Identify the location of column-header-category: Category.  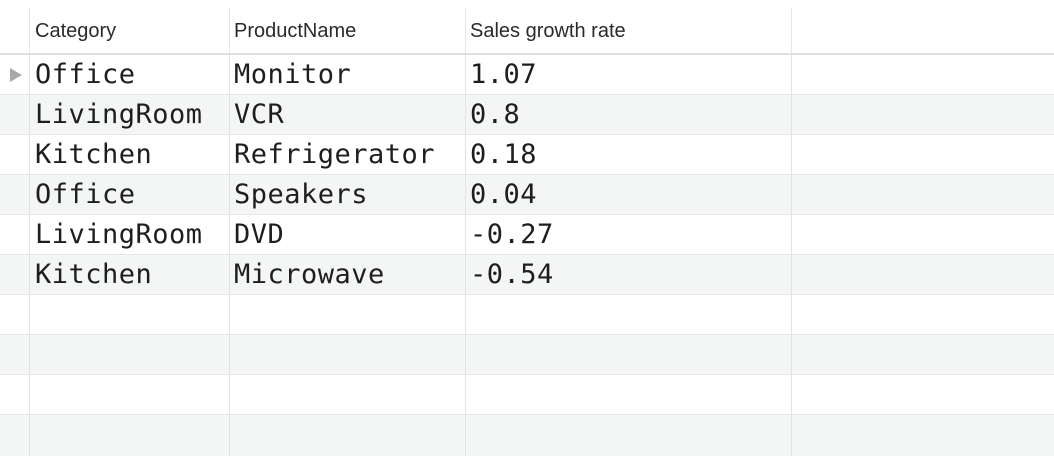
(129, 30).